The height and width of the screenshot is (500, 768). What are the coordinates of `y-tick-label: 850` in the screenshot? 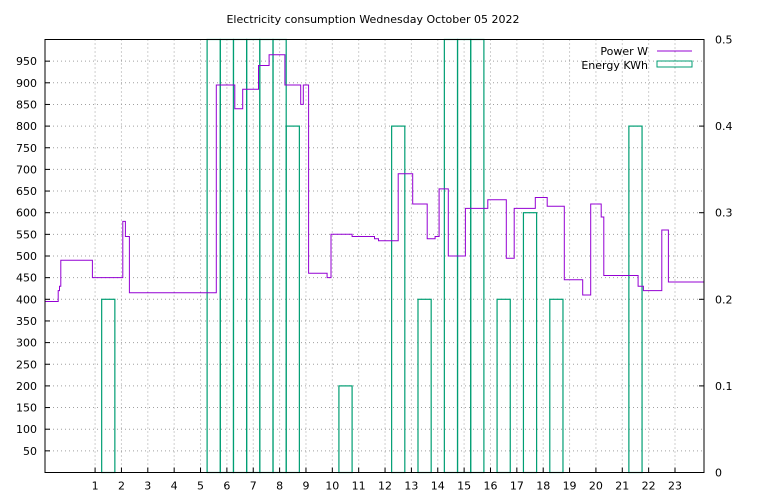 It's located at (26, 104).